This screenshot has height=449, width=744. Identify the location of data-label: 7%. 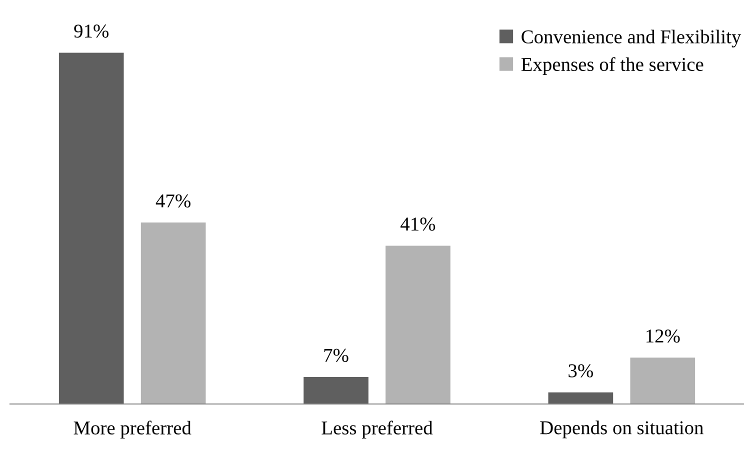
(336, 355).